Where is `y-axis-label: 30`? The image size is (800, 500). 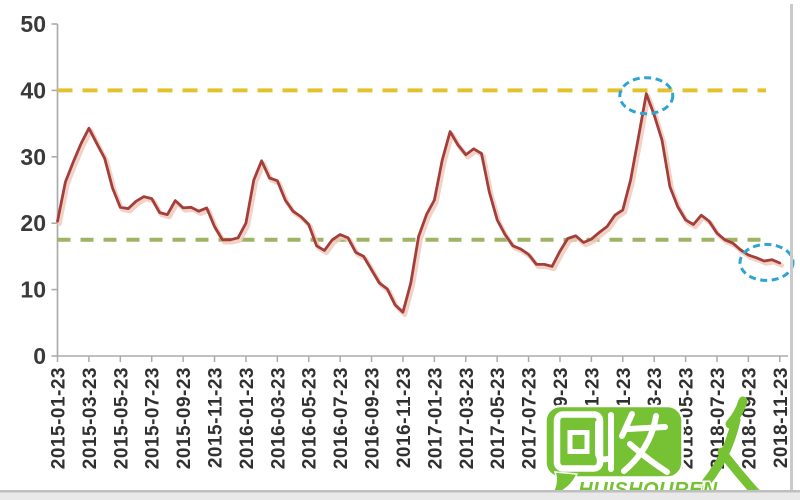 y-axis-label: 30 is located at coordinates (33, 157).